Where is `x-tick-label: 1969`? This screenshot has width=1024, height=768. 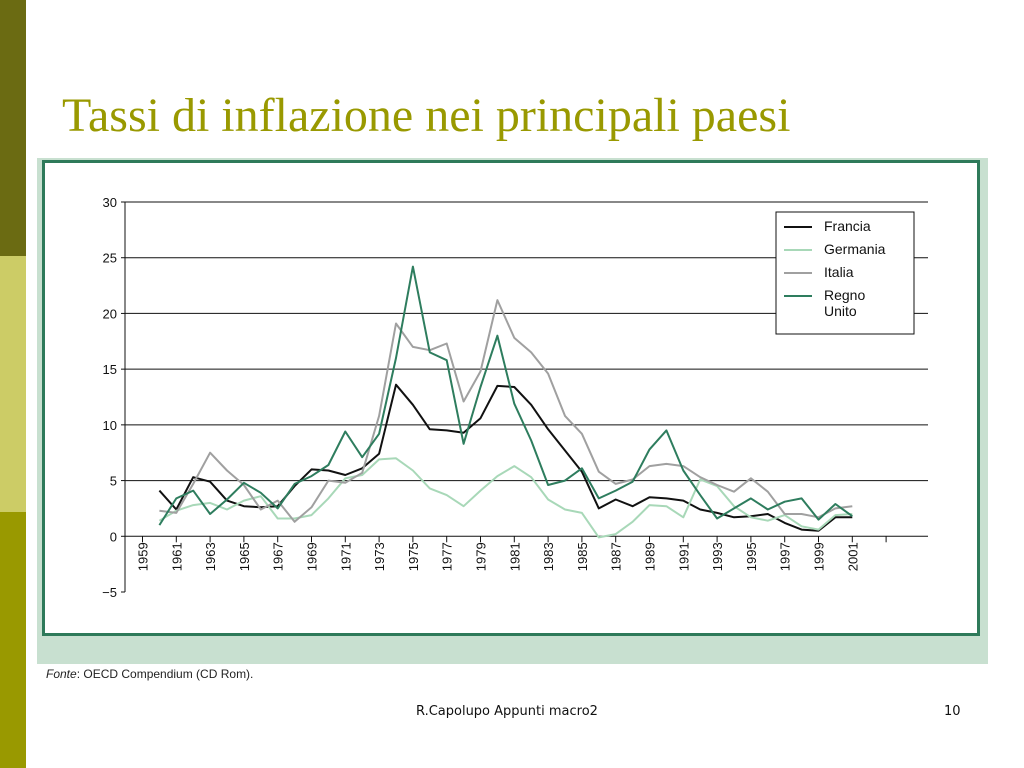 x-tick-label: 1969 is located at coordinates (312, 556).